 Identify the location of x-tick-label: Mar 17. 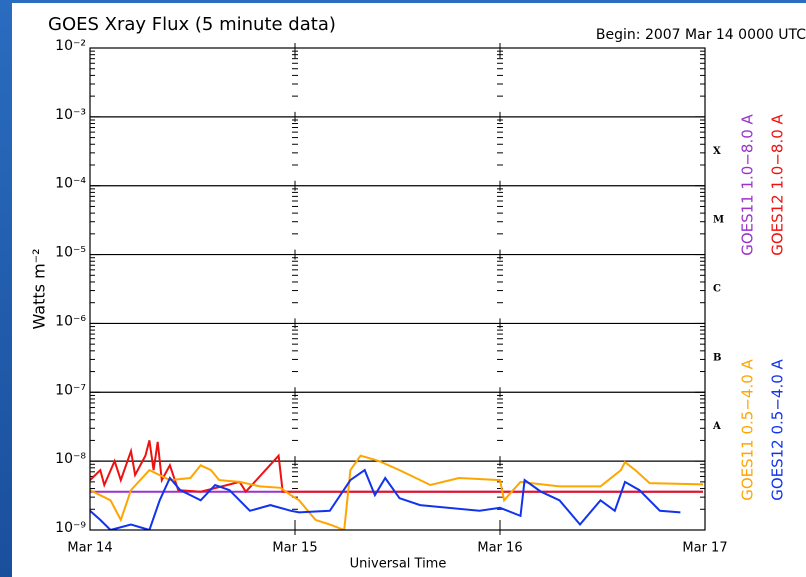
(704, 548).